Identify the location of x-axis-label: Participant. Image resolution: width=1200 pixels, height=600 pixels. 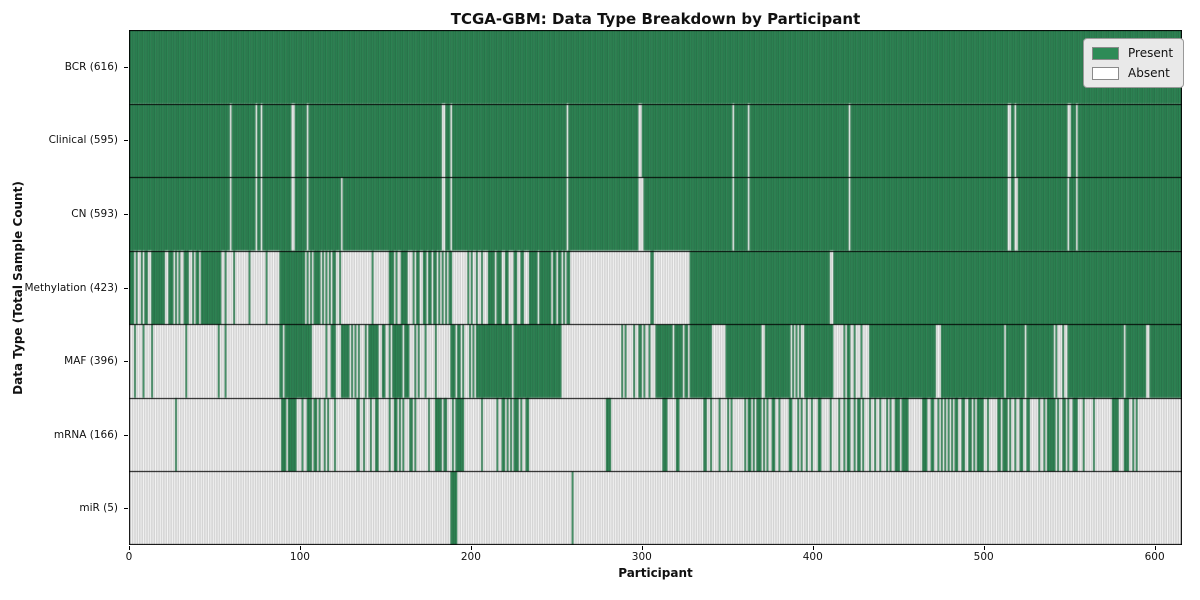
(655, 573).